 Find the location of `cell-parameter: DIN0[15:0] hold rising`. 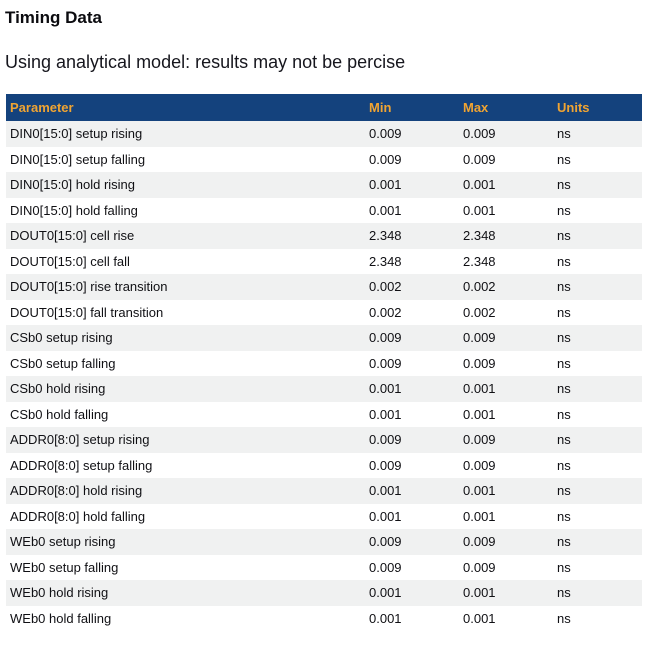

cell-parameter: DIN0[15:0] hold rising is located at coordinates (73, 185).